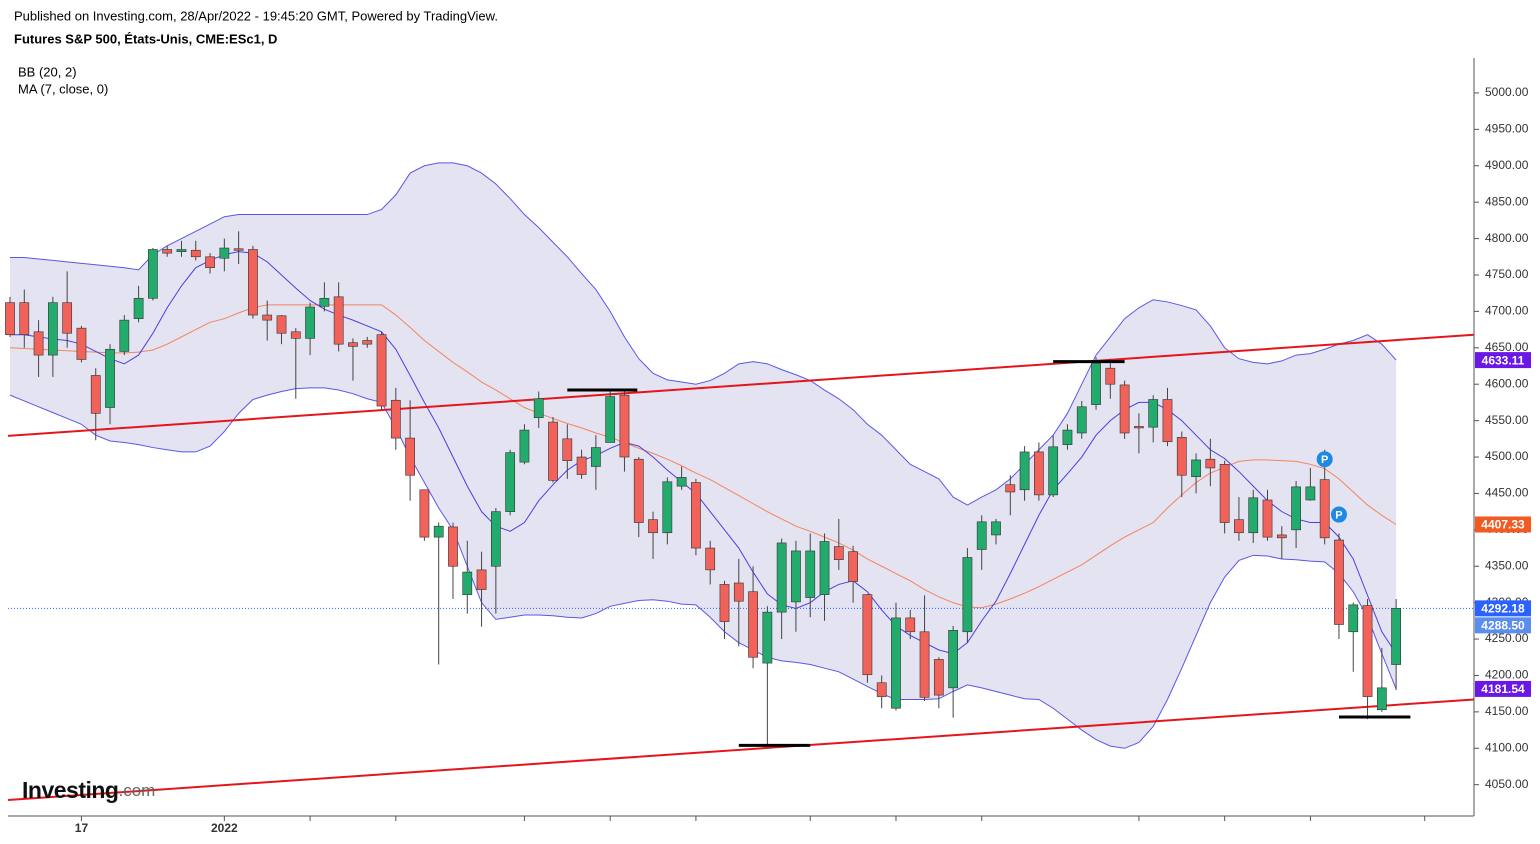 The height and width of the screenshot is (844, 1540). I want to click on p-marker, so click(1338, 514).